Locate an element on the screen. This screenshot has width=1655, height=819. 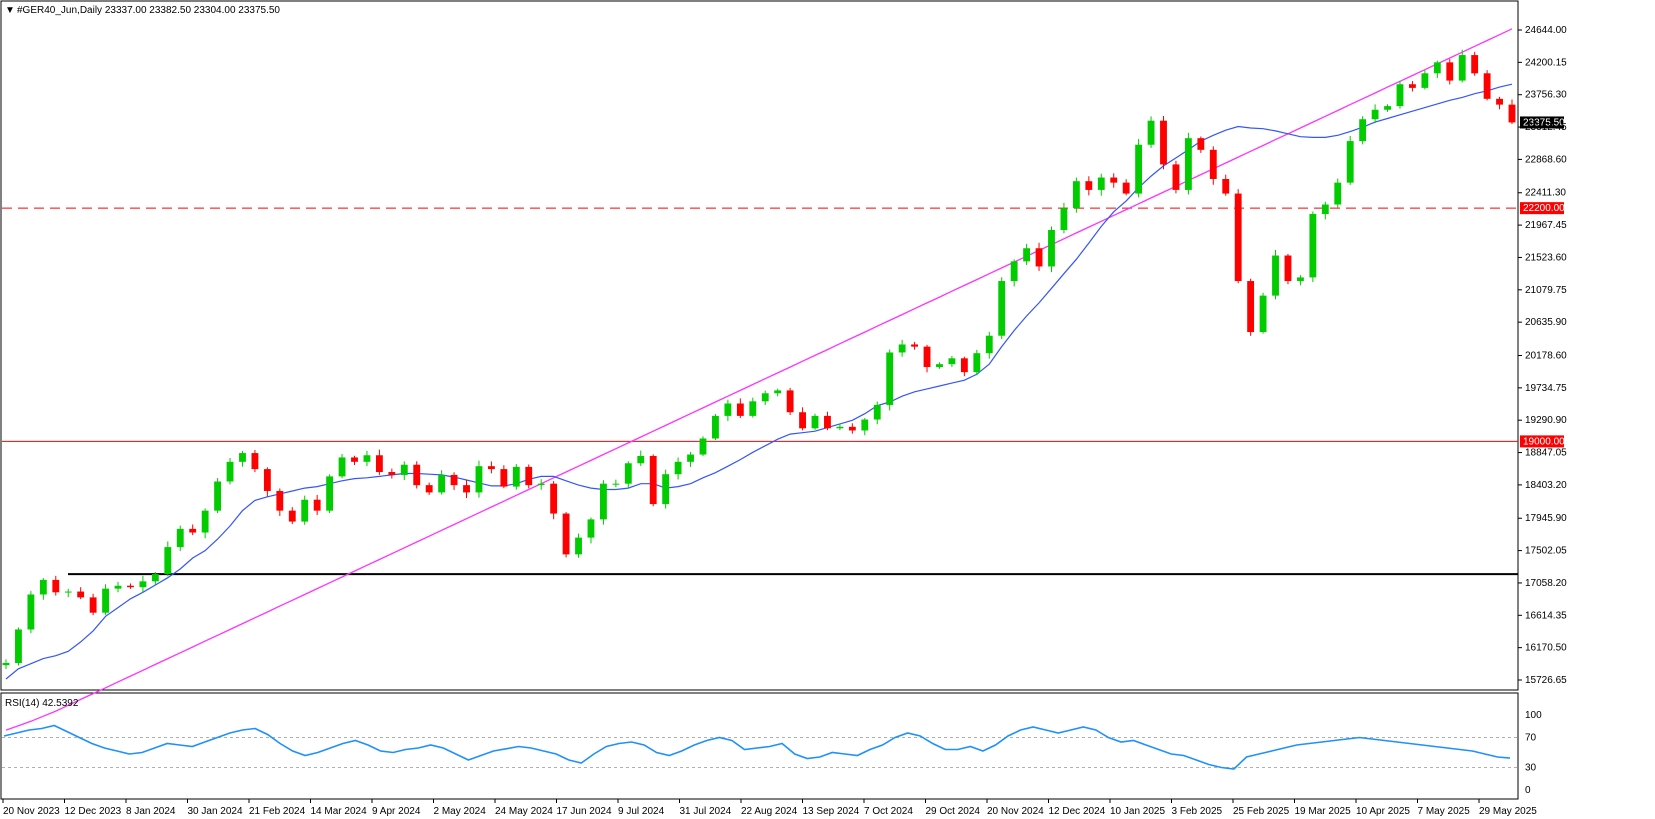
date-tick-label: 24 May 2024 is located at coordinates (524, 811).